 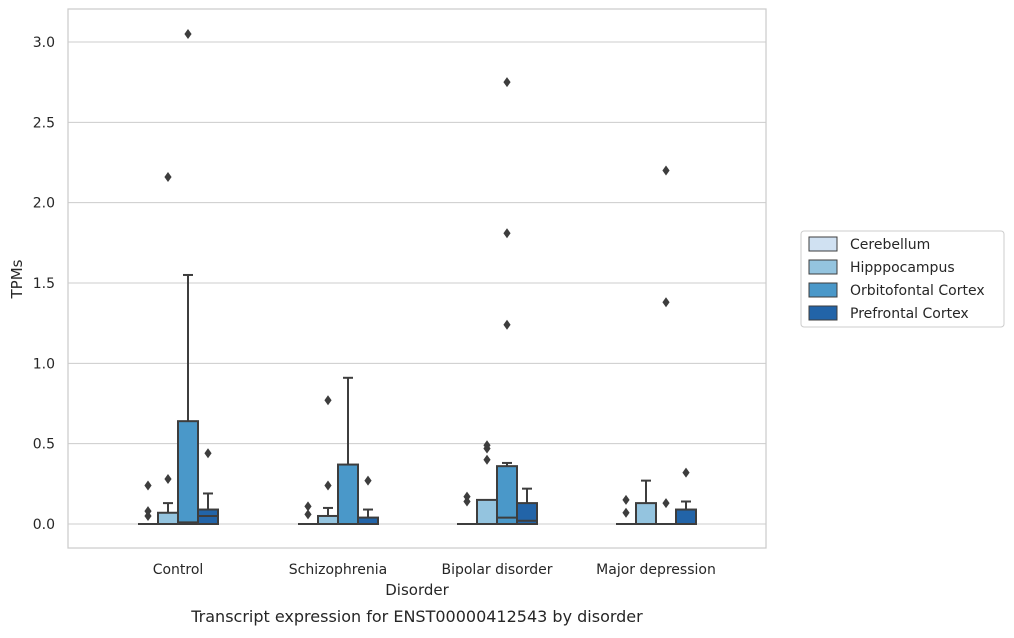 I want to click on y-axis-label: TPMs, so click(x=17, y=279).